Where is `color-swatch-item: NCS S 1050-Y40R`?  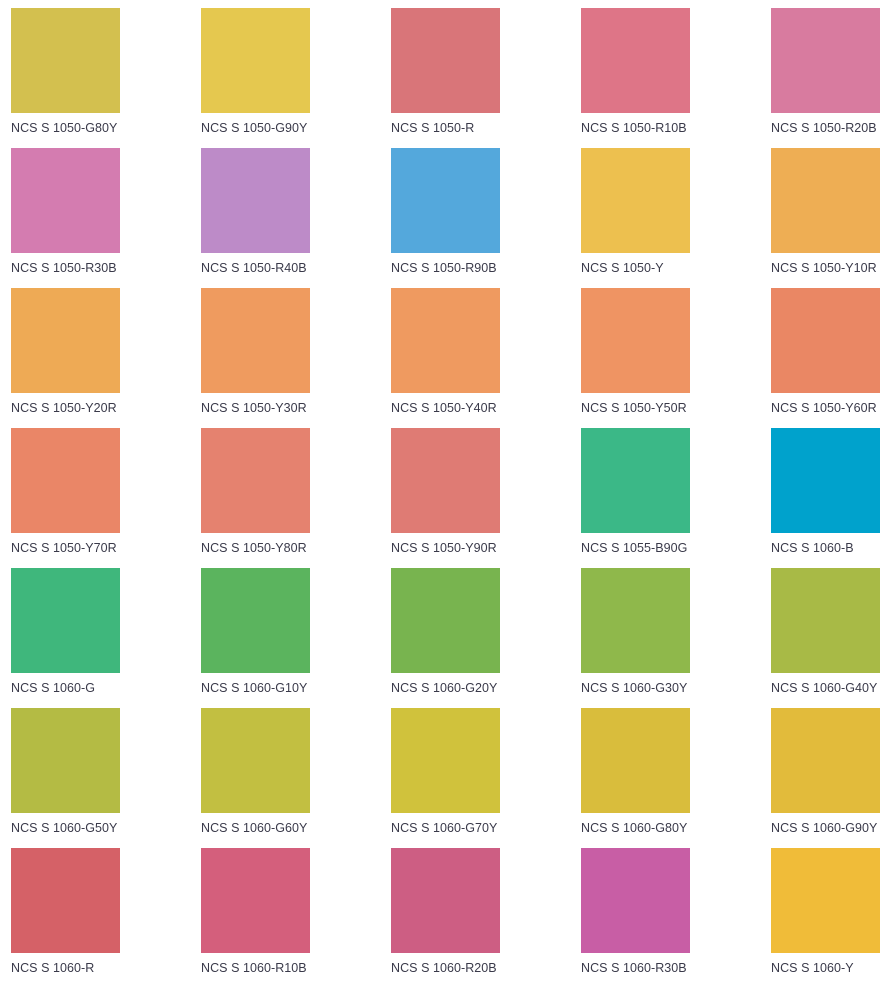 color-swatch-item: NCS S 1050-Y40R is located at coordinates (476, 358).